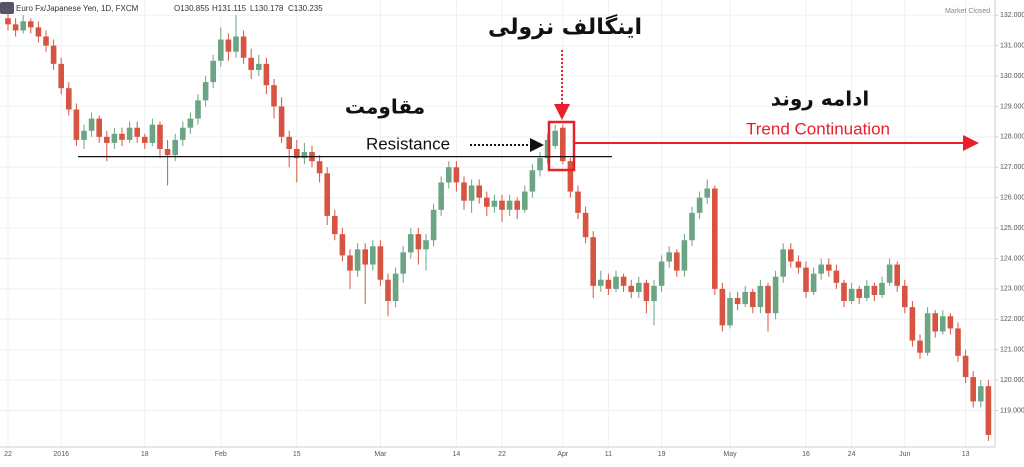 The image size is (1024, 467). I want to click on y-tick-label: 132.000, so click(1012, 15).